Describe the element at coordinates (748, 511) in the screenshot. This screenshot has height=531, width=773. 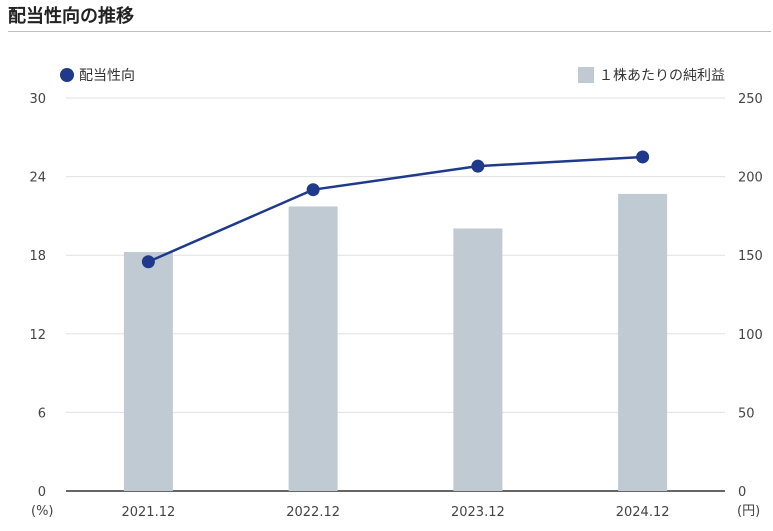
I see `right-axis-unit: (円)` at that location.